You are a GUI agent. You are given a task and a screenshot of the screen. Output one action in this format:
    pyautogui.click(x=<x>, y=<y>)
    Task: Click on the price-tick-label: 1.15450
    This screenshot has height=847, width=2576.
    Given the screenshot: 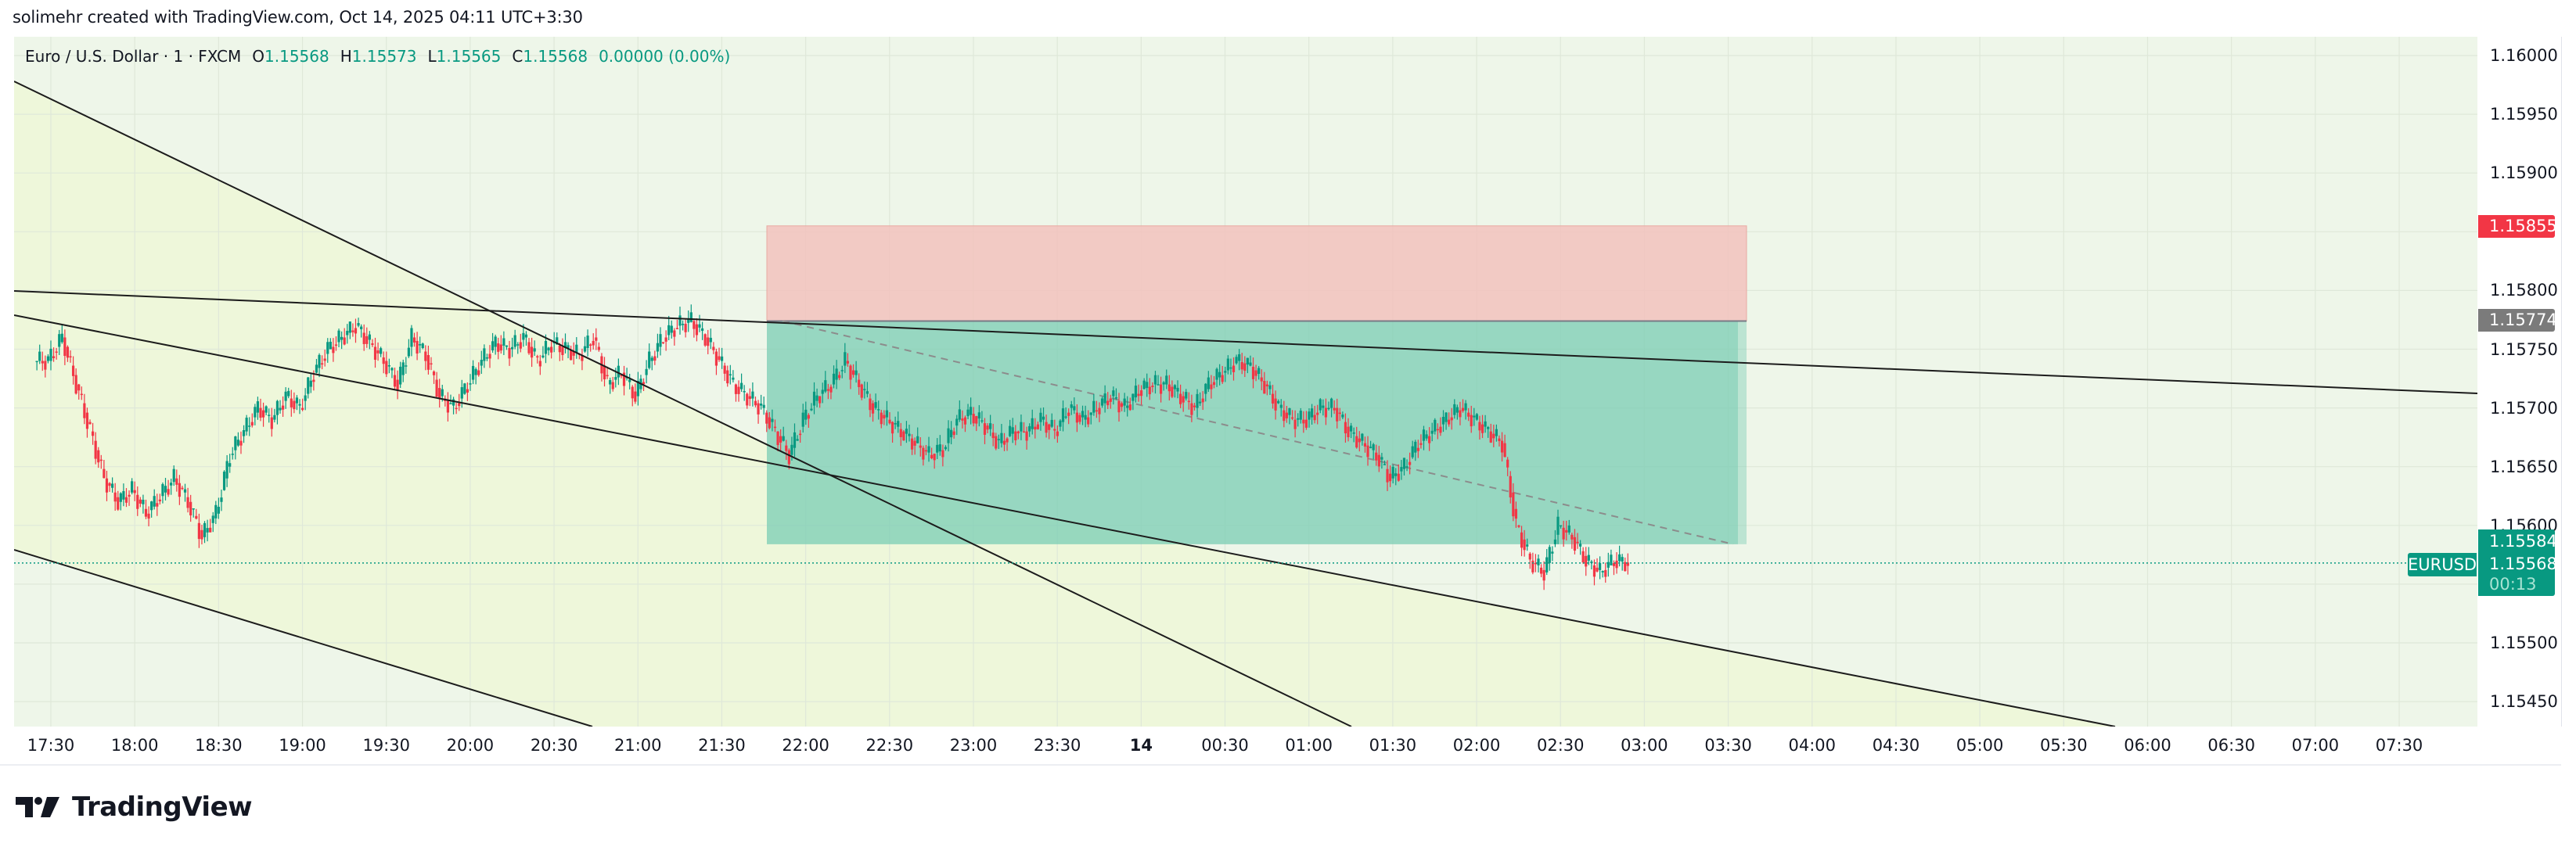 What is the action you would take?
    pyautogui.click(x=2524, y=702)
    